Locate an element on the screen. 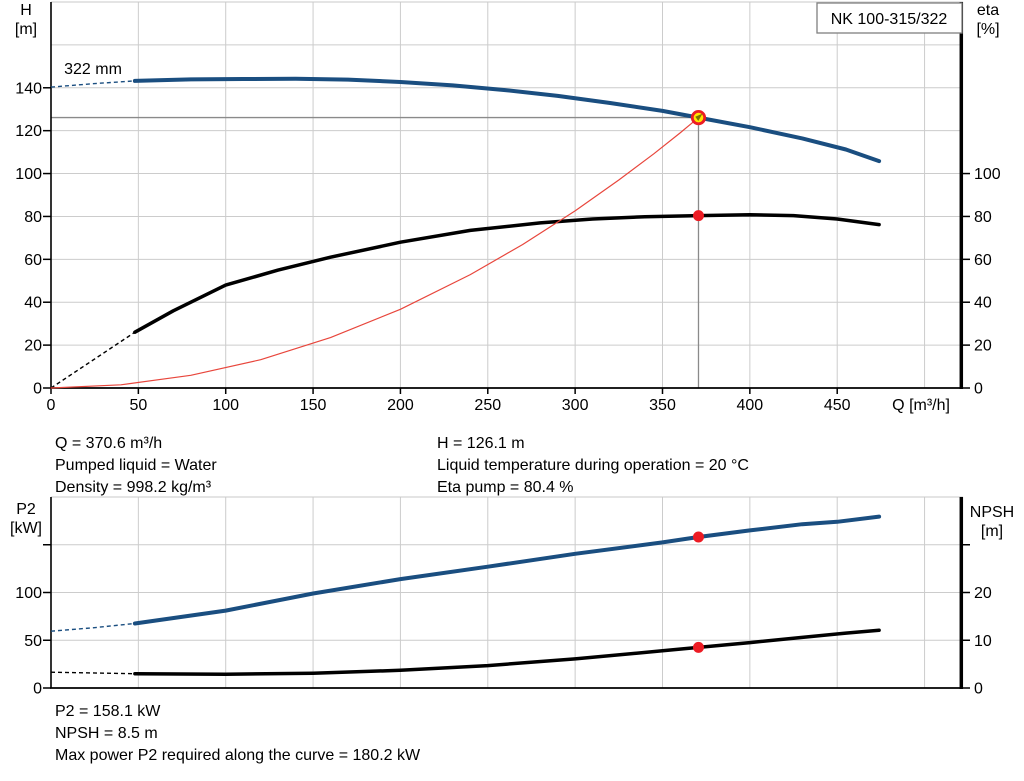 This screenshot has width=1024, height=781. npsh-readout: NPSH = 8.5 m is located at coordinates (106, 733).